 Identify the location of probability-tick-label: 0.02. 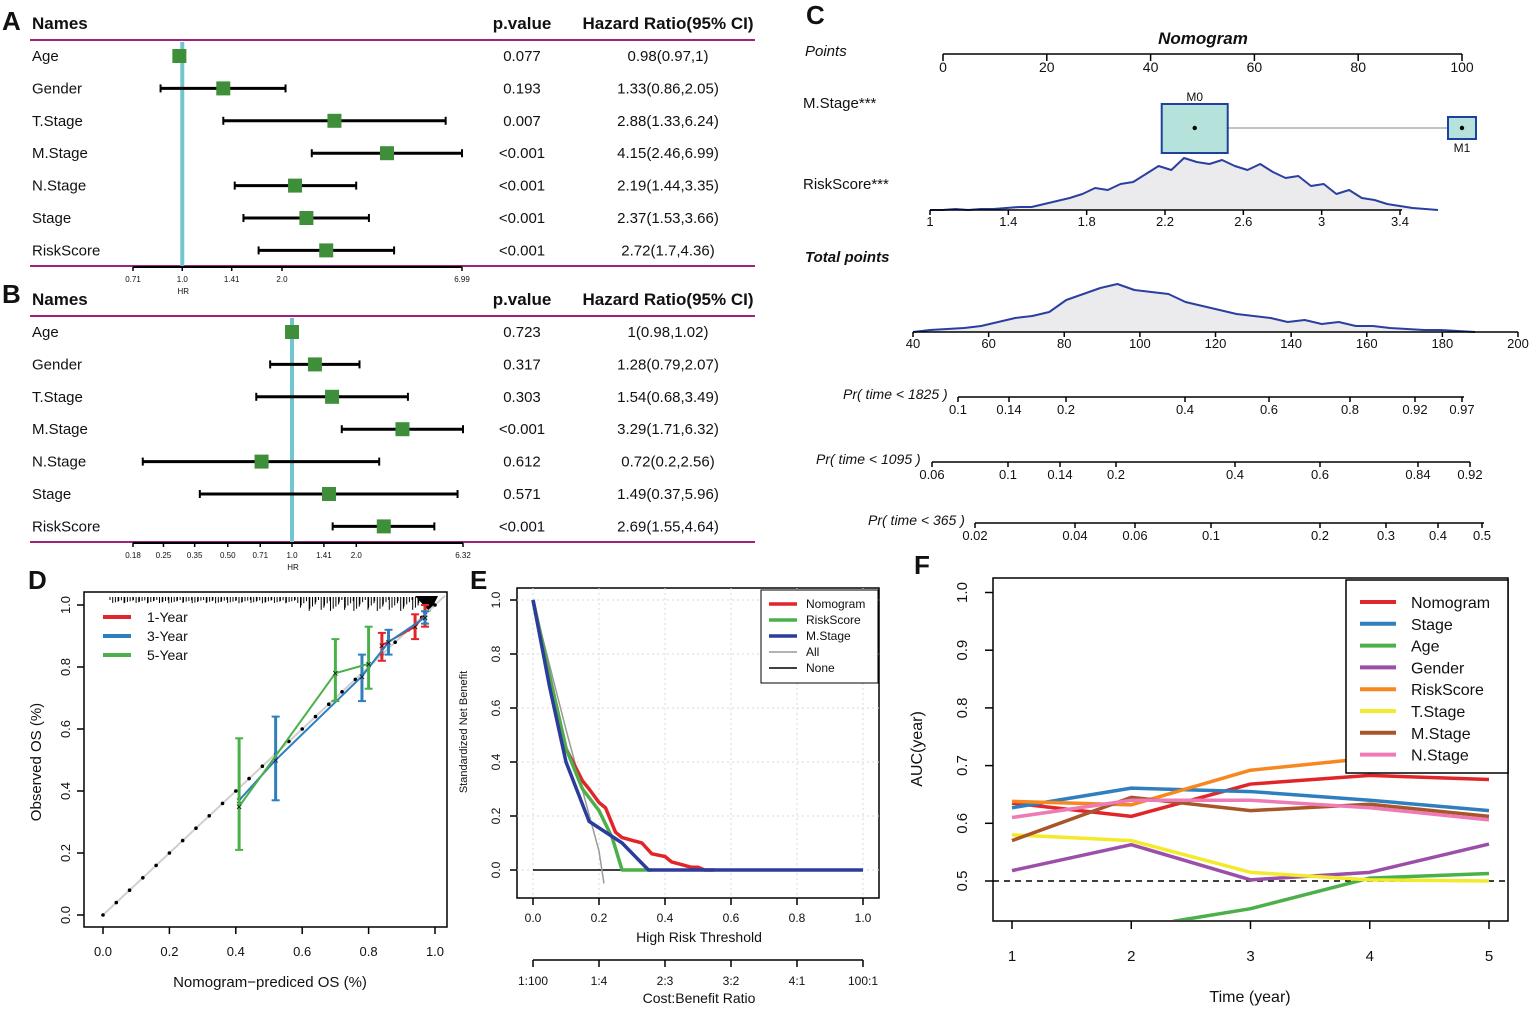
(974, 535).